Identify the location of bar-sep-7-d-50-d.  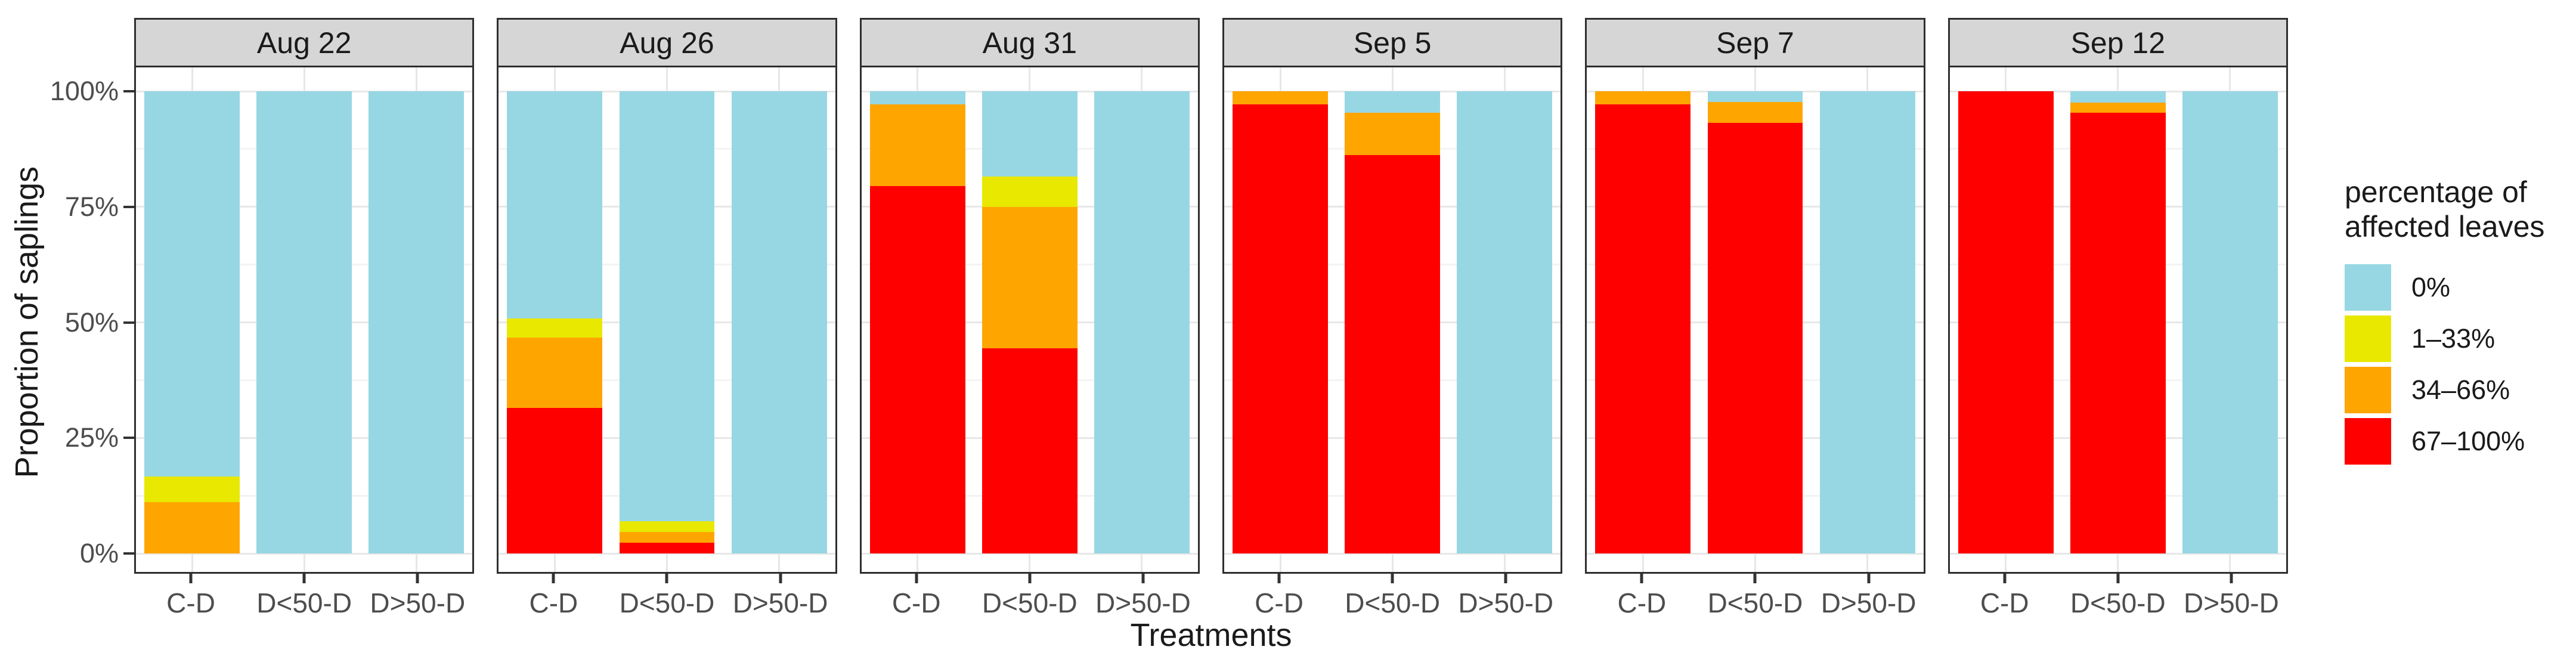
(1867, 322).